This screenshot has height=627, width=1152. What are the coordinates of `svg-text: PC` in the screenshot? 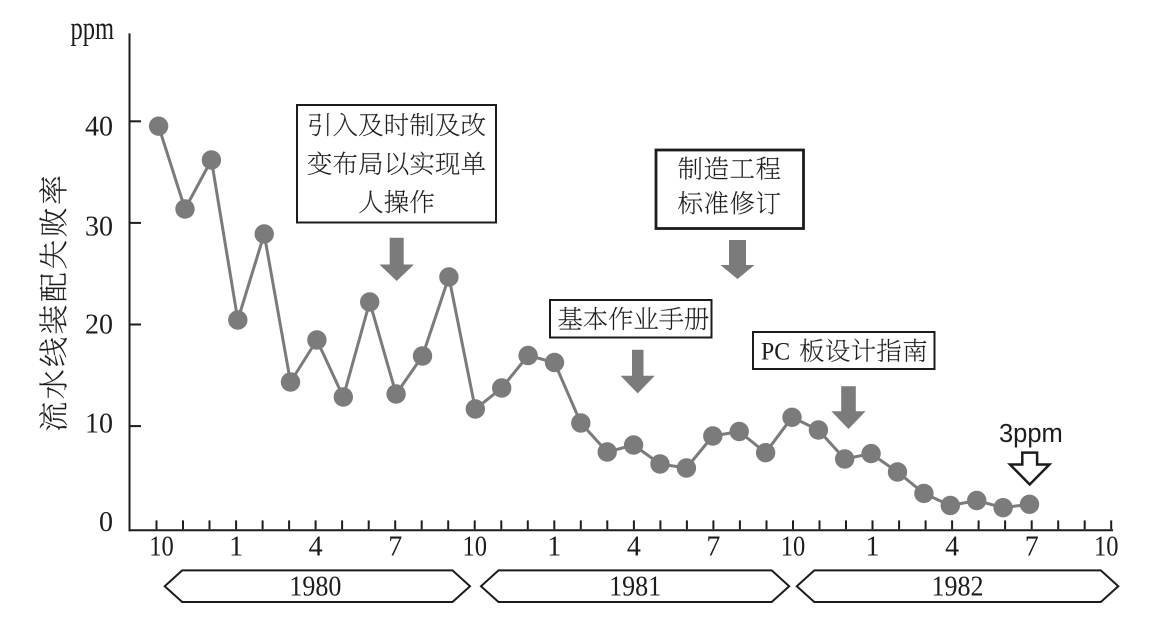 It's located at (775, 351).